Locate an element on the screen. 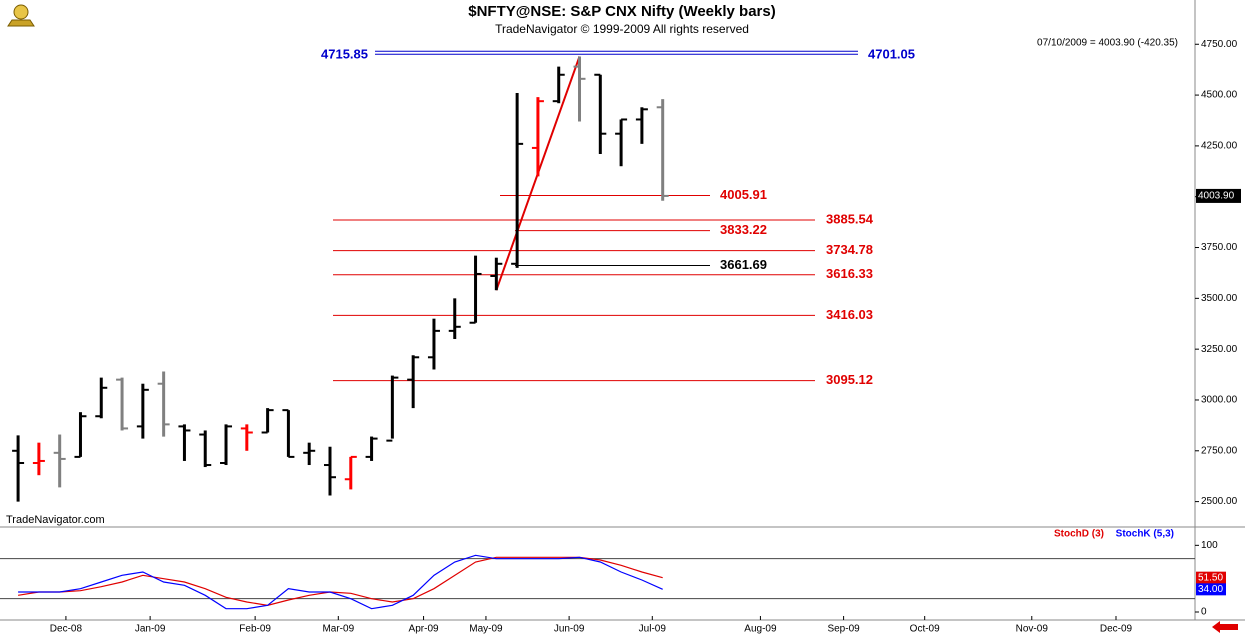 This screenshot has height=640, width=1245. last-value-label: 34.00 is located at coordinates (1210, 589).